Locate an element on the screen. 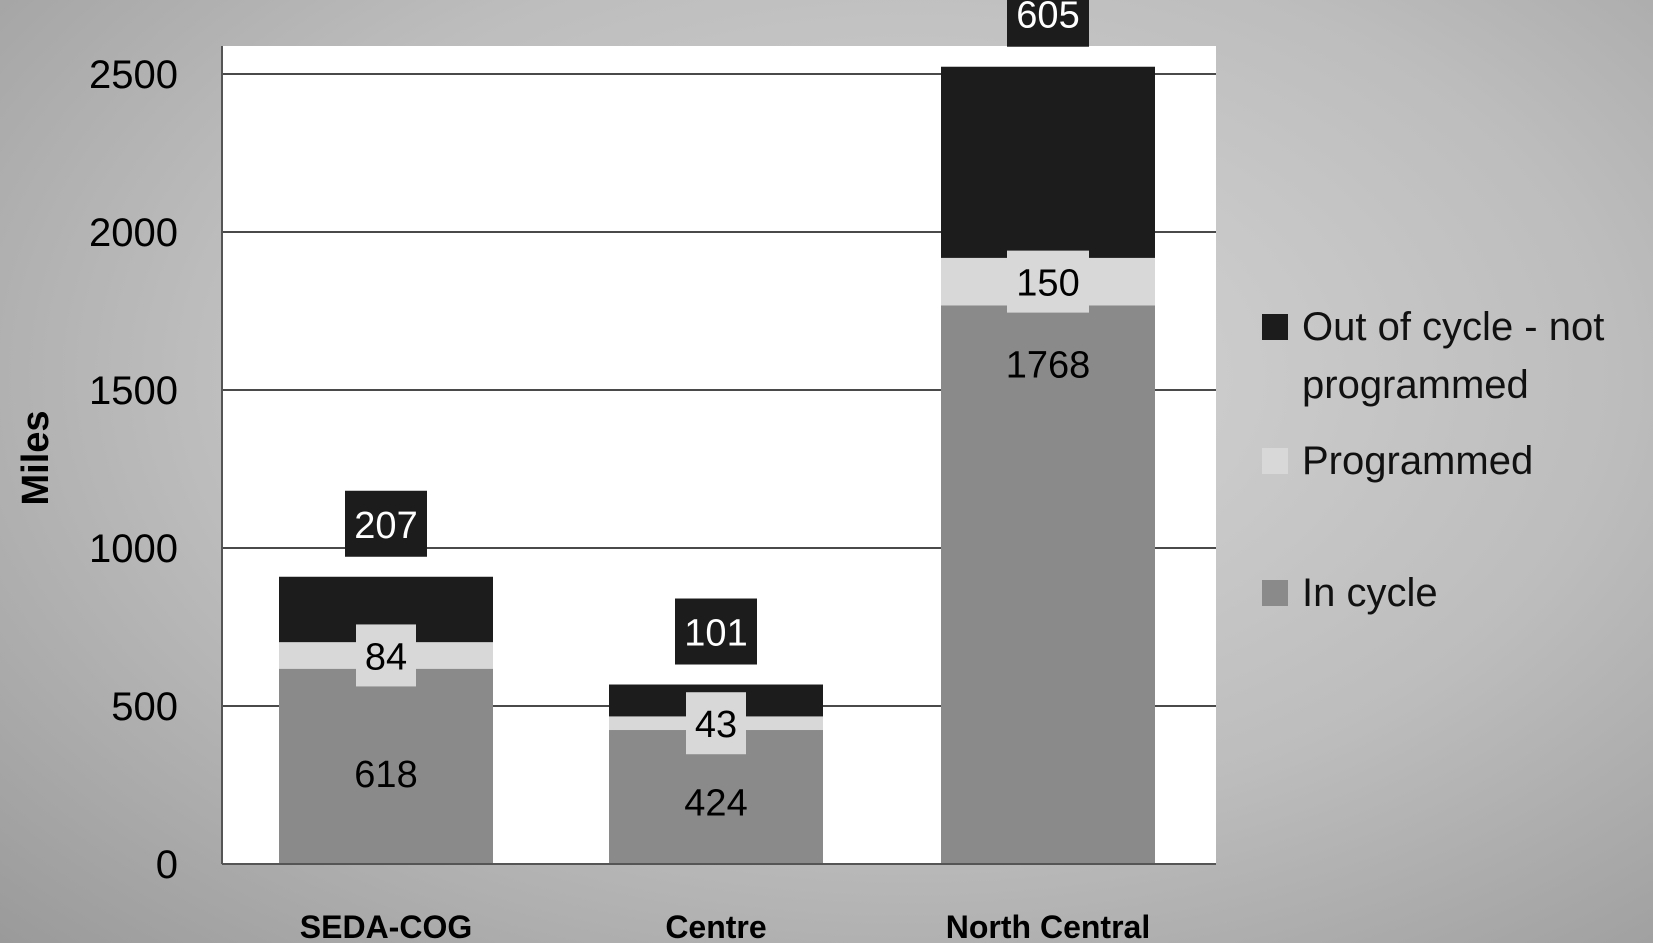 This screenshot has width=1653, height=943. data-label: 101 is located at coordinates (715, 634).